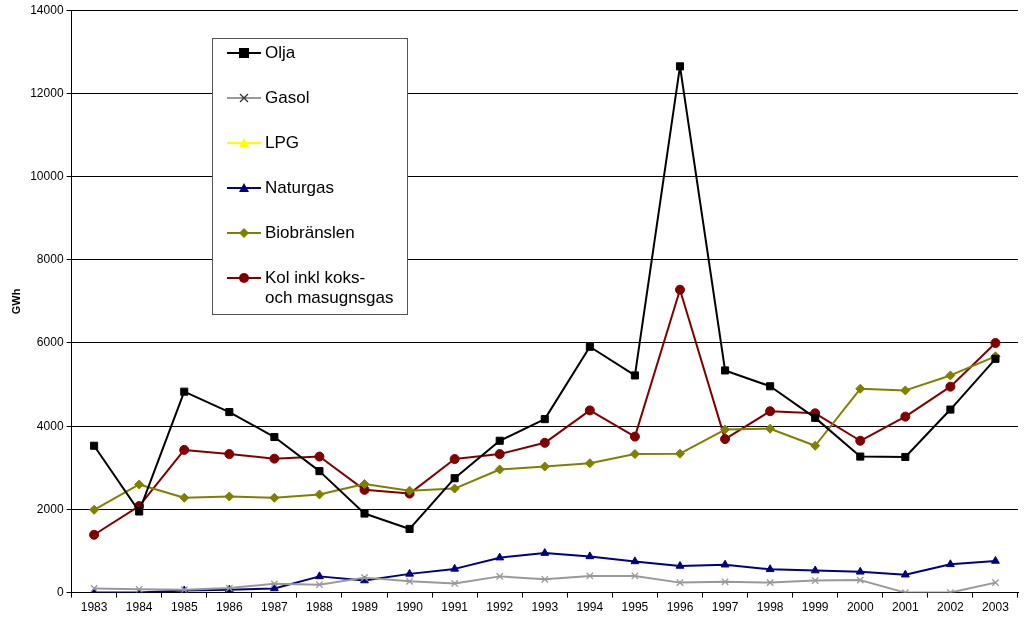  Describe the element at coordinates (500, 607) in the screenshot. I see `x-tick-label: 1992` at that location.